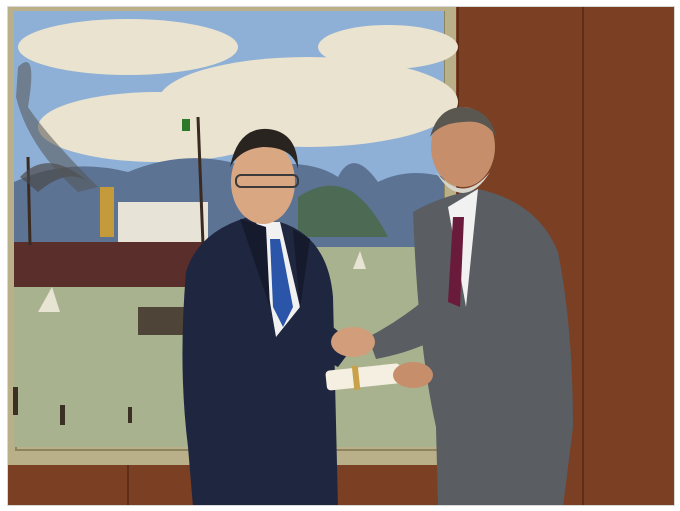 The height and width of the screenshot is (511, 680). I want to click on gift-box, so click(379, 376).